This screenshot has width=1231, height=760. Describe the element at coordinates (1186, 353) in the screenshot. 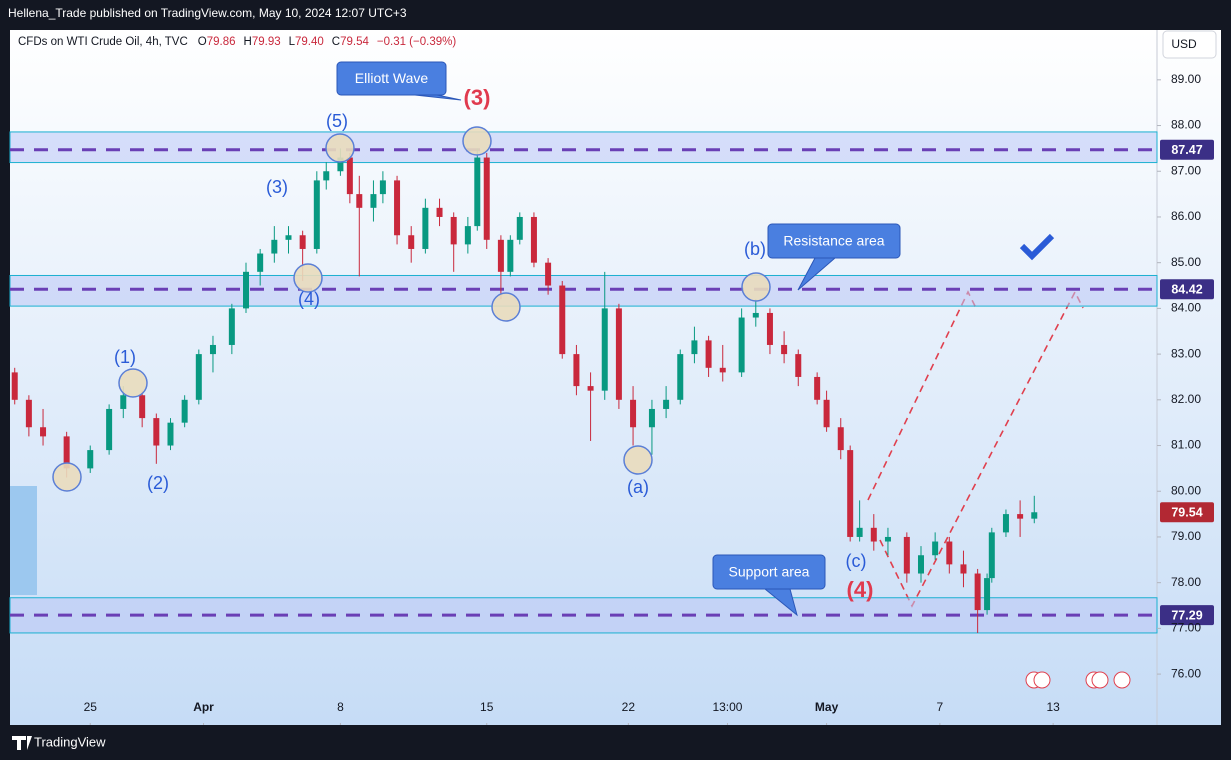

I see `y-tick-label: 83.00` at that location.